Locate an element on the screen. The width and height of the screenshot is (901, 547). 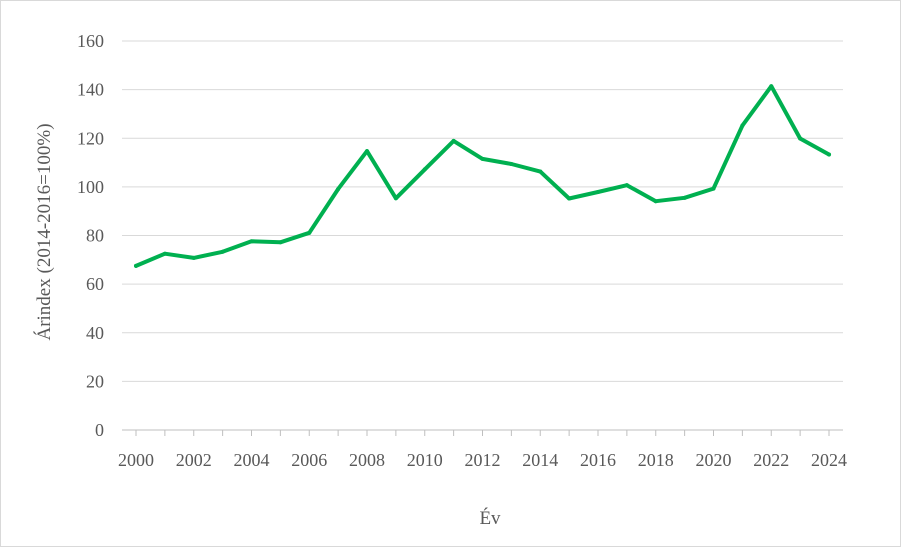
y-tick-label: 140 is located at coordinates (90, 90).